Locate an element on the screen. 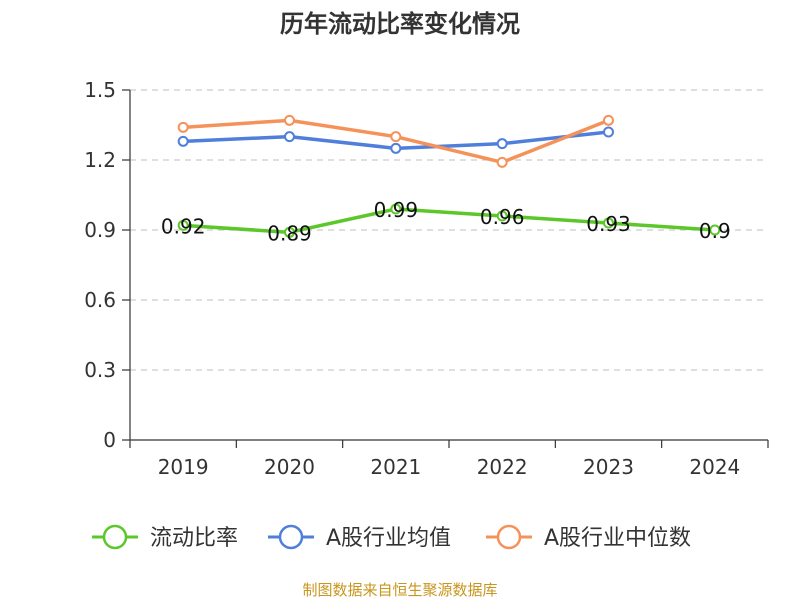 This screenshot has width=800, height=600. legend-label: A股行业均值 is located at coordinates (388, 538).